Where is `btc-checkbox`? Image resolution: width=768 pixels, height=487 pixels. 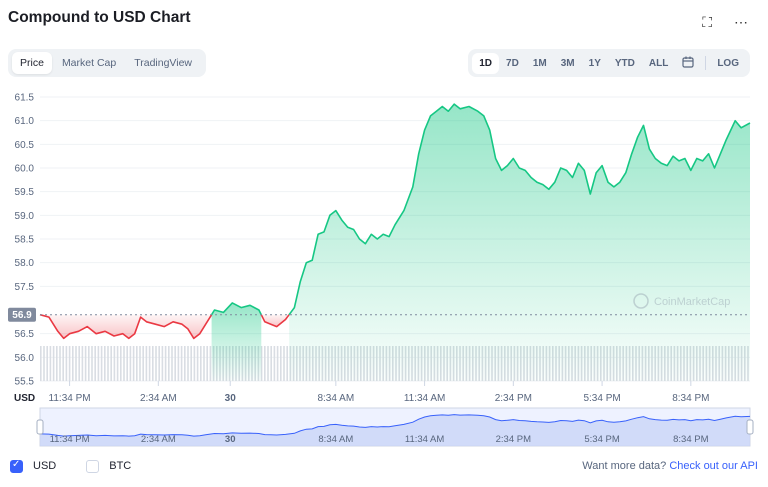
btc-checkbox is located at coordinates (93, 466).